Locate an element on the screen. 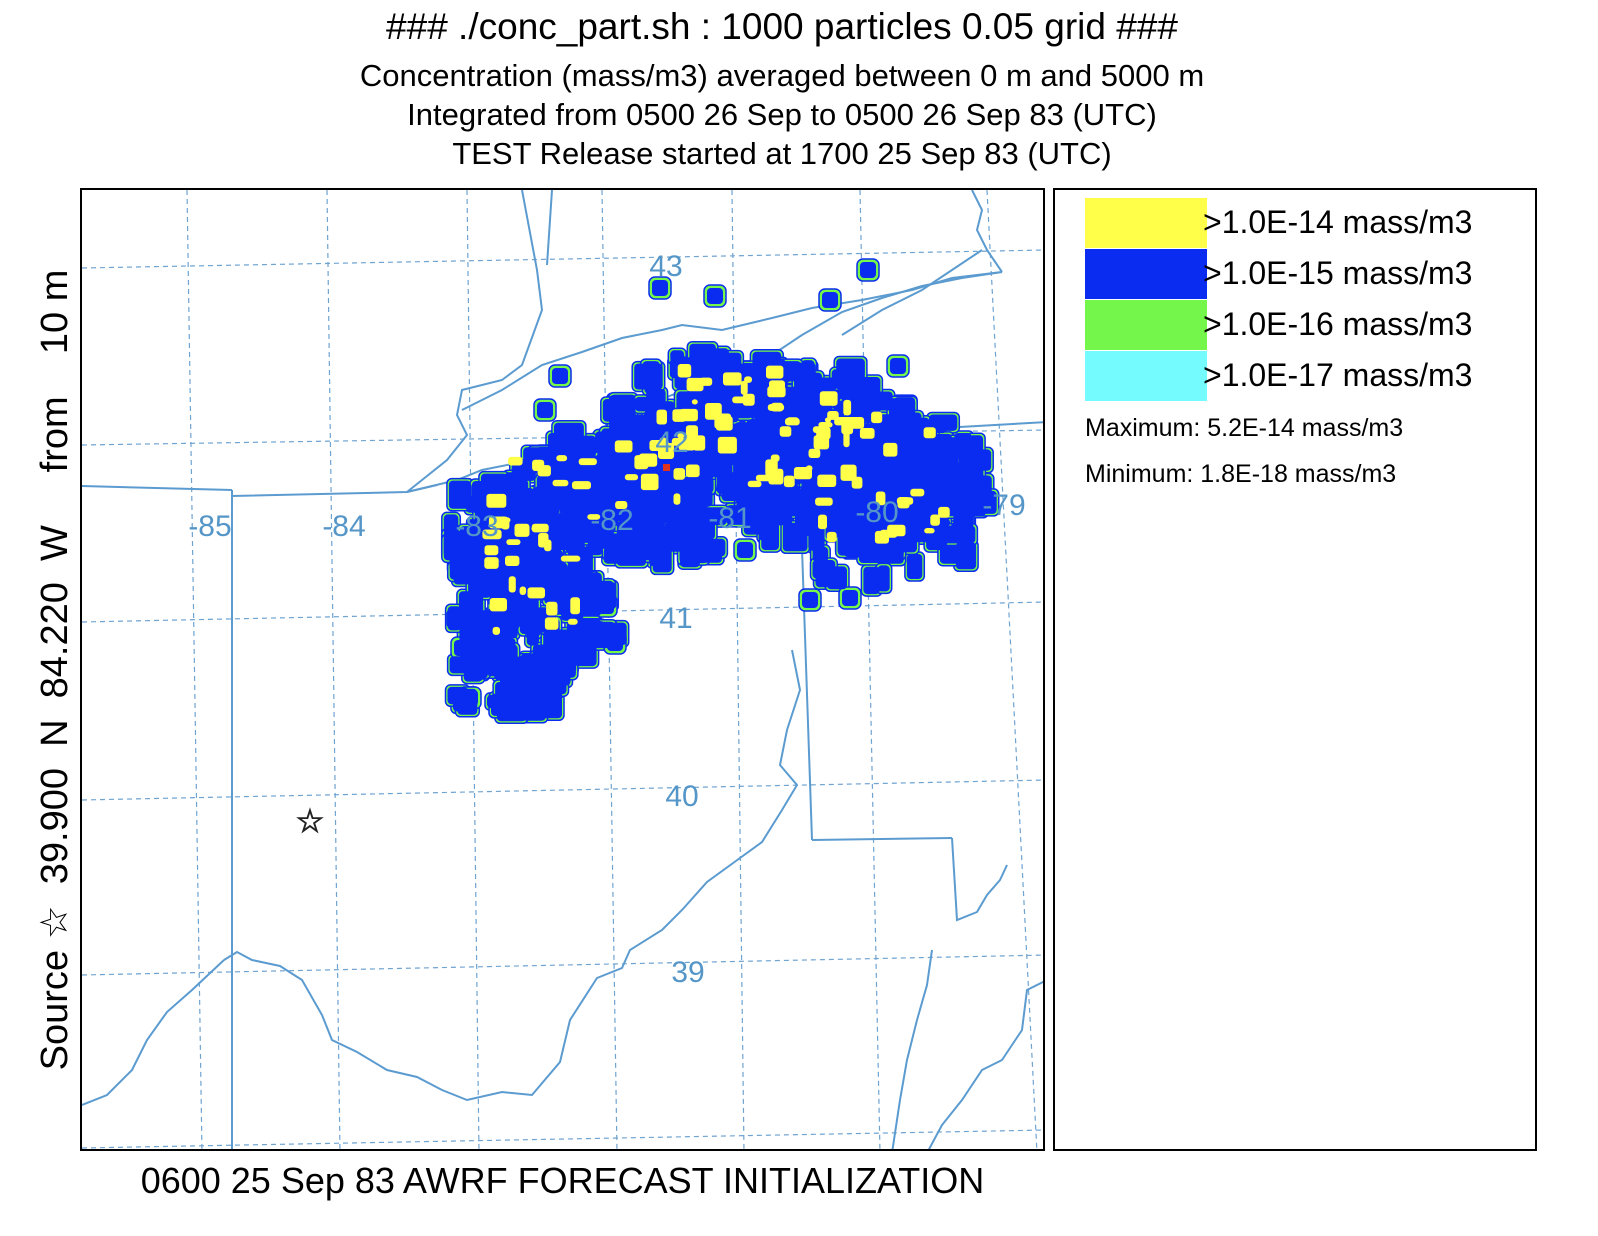  virginia-line is located at coordinates (985, 1064).